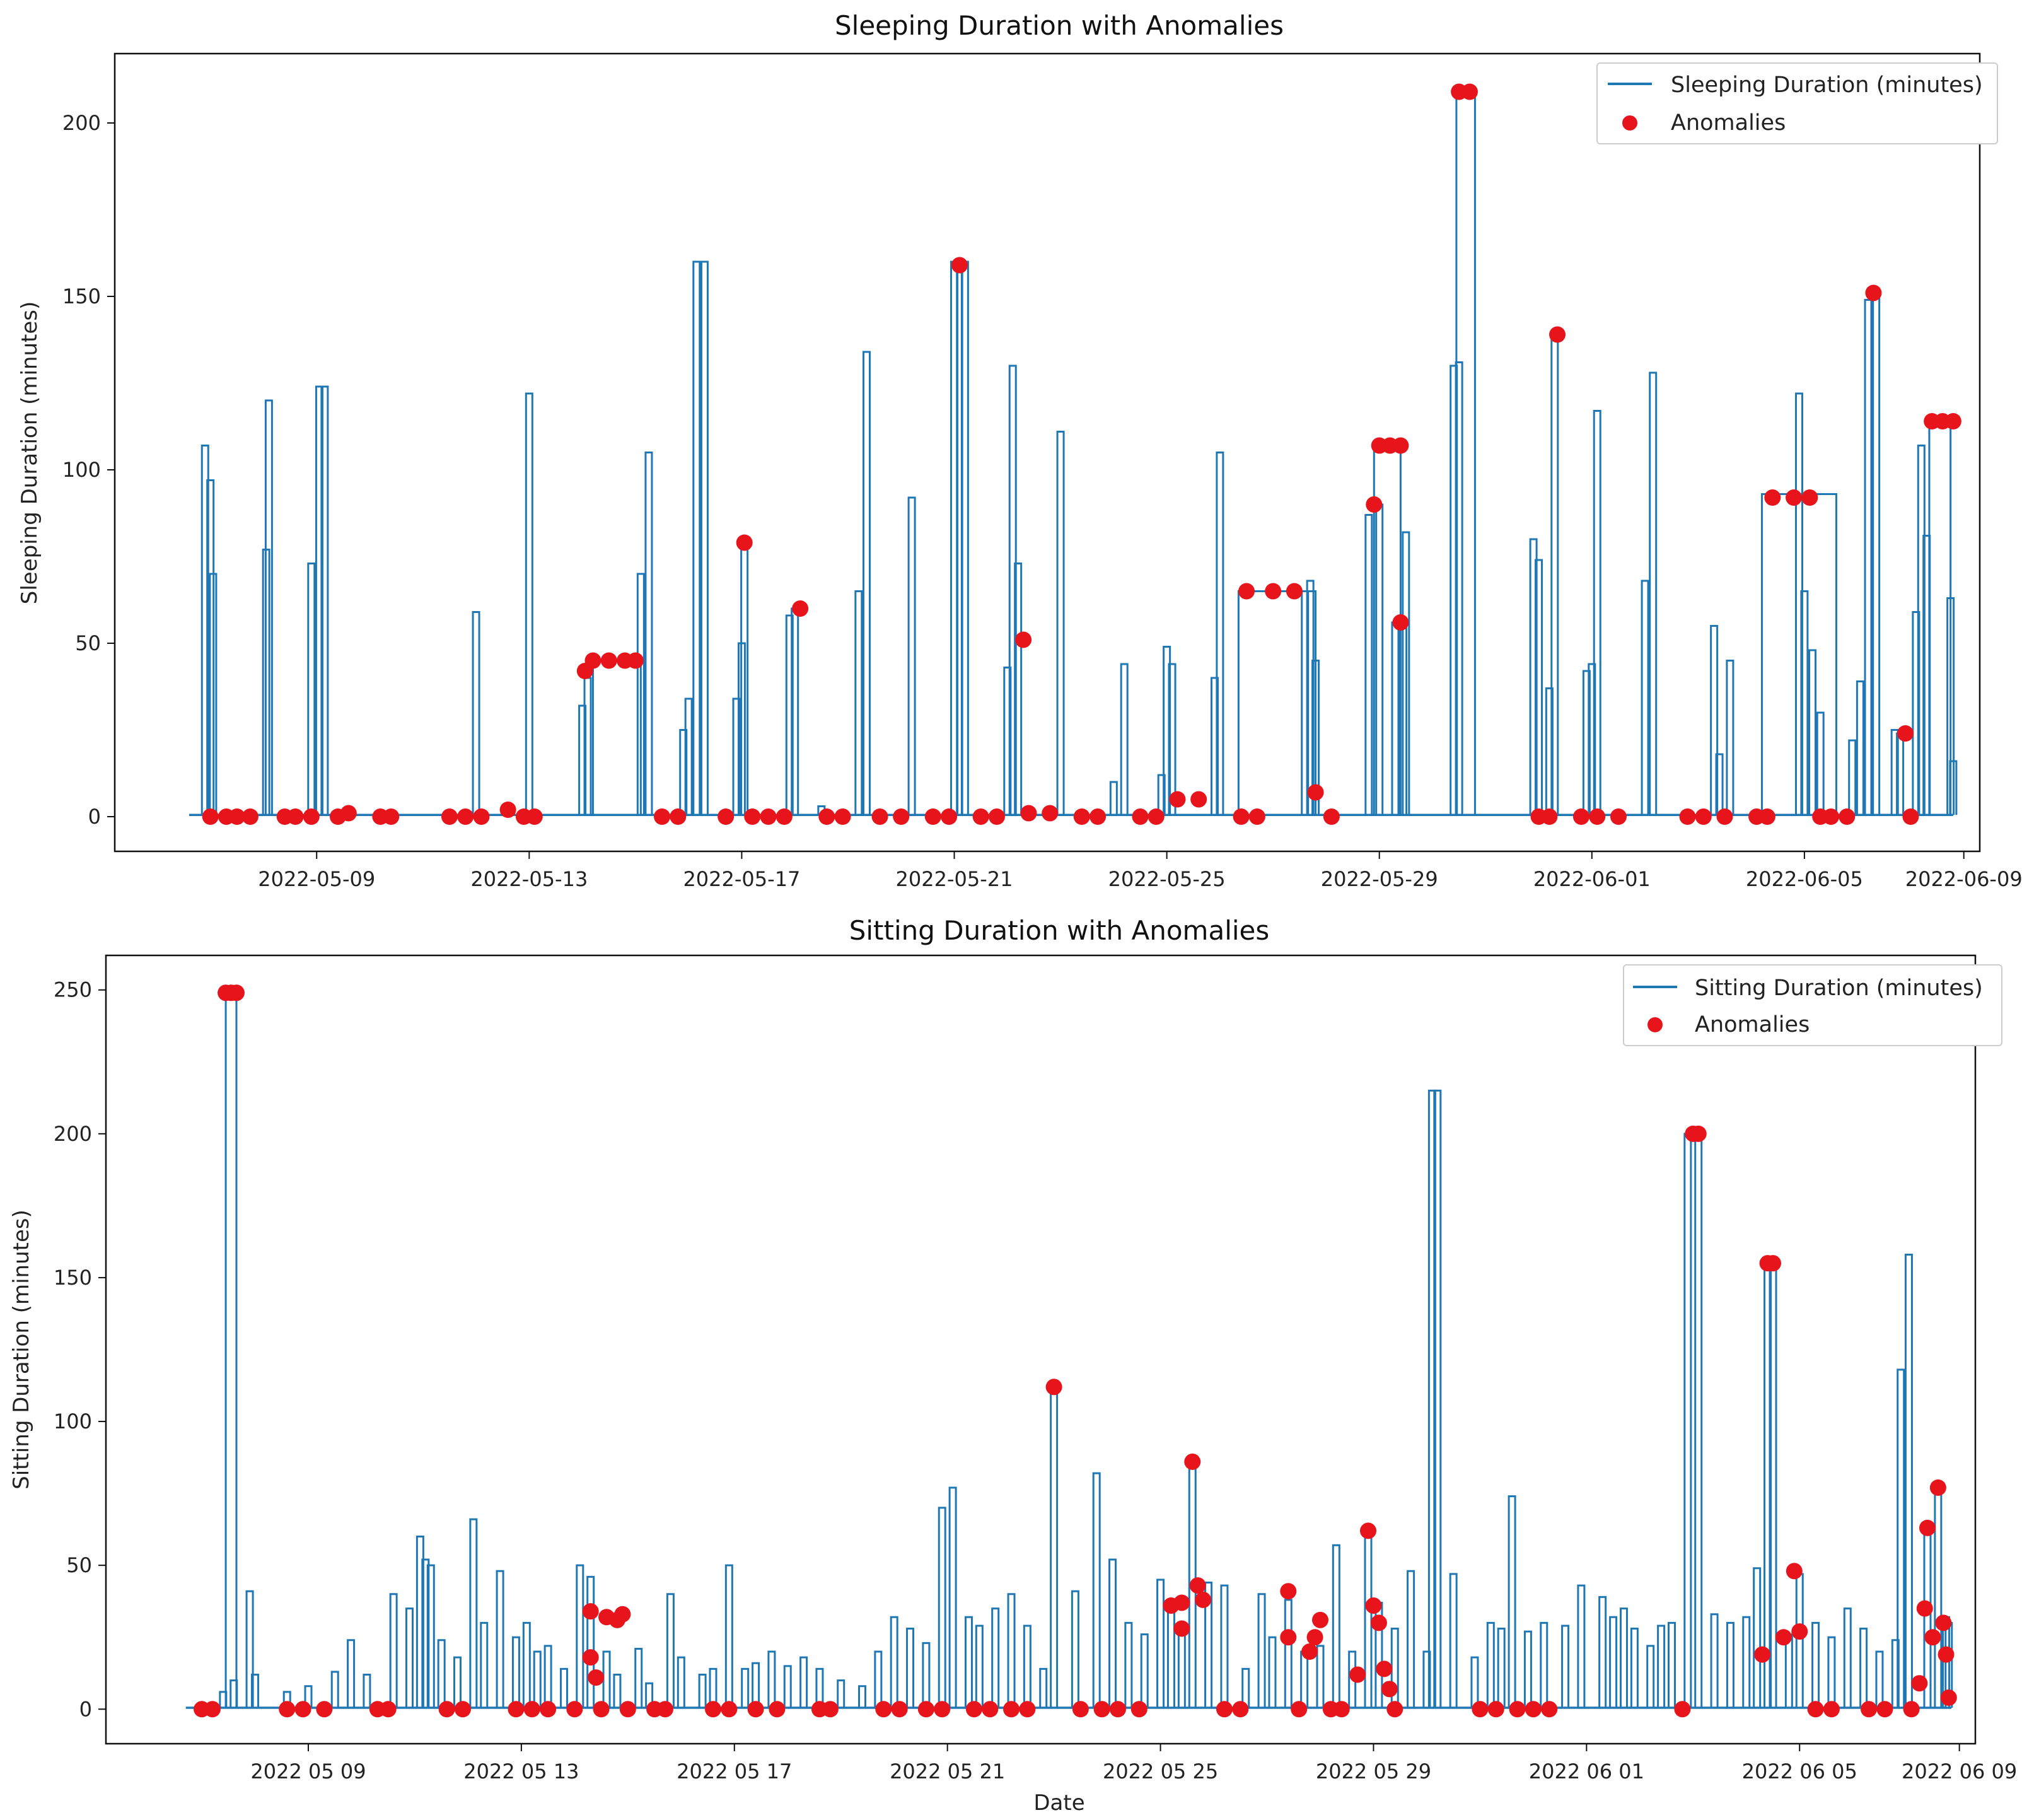 This screenshot has width=2022, height=1820. What do you see at coordinates (1813, 1005) in the screenshot?
I see `legend: Sitting Duration (minutes) Anomalies` at bounding box center [1813, 1005].